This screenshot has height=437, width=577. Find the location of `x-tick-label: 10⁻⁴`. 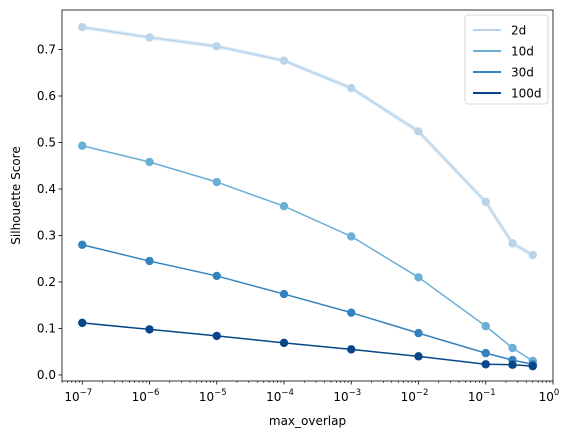

x-tick-label: 10⁻⁴ is located at coordinates (280, 396).